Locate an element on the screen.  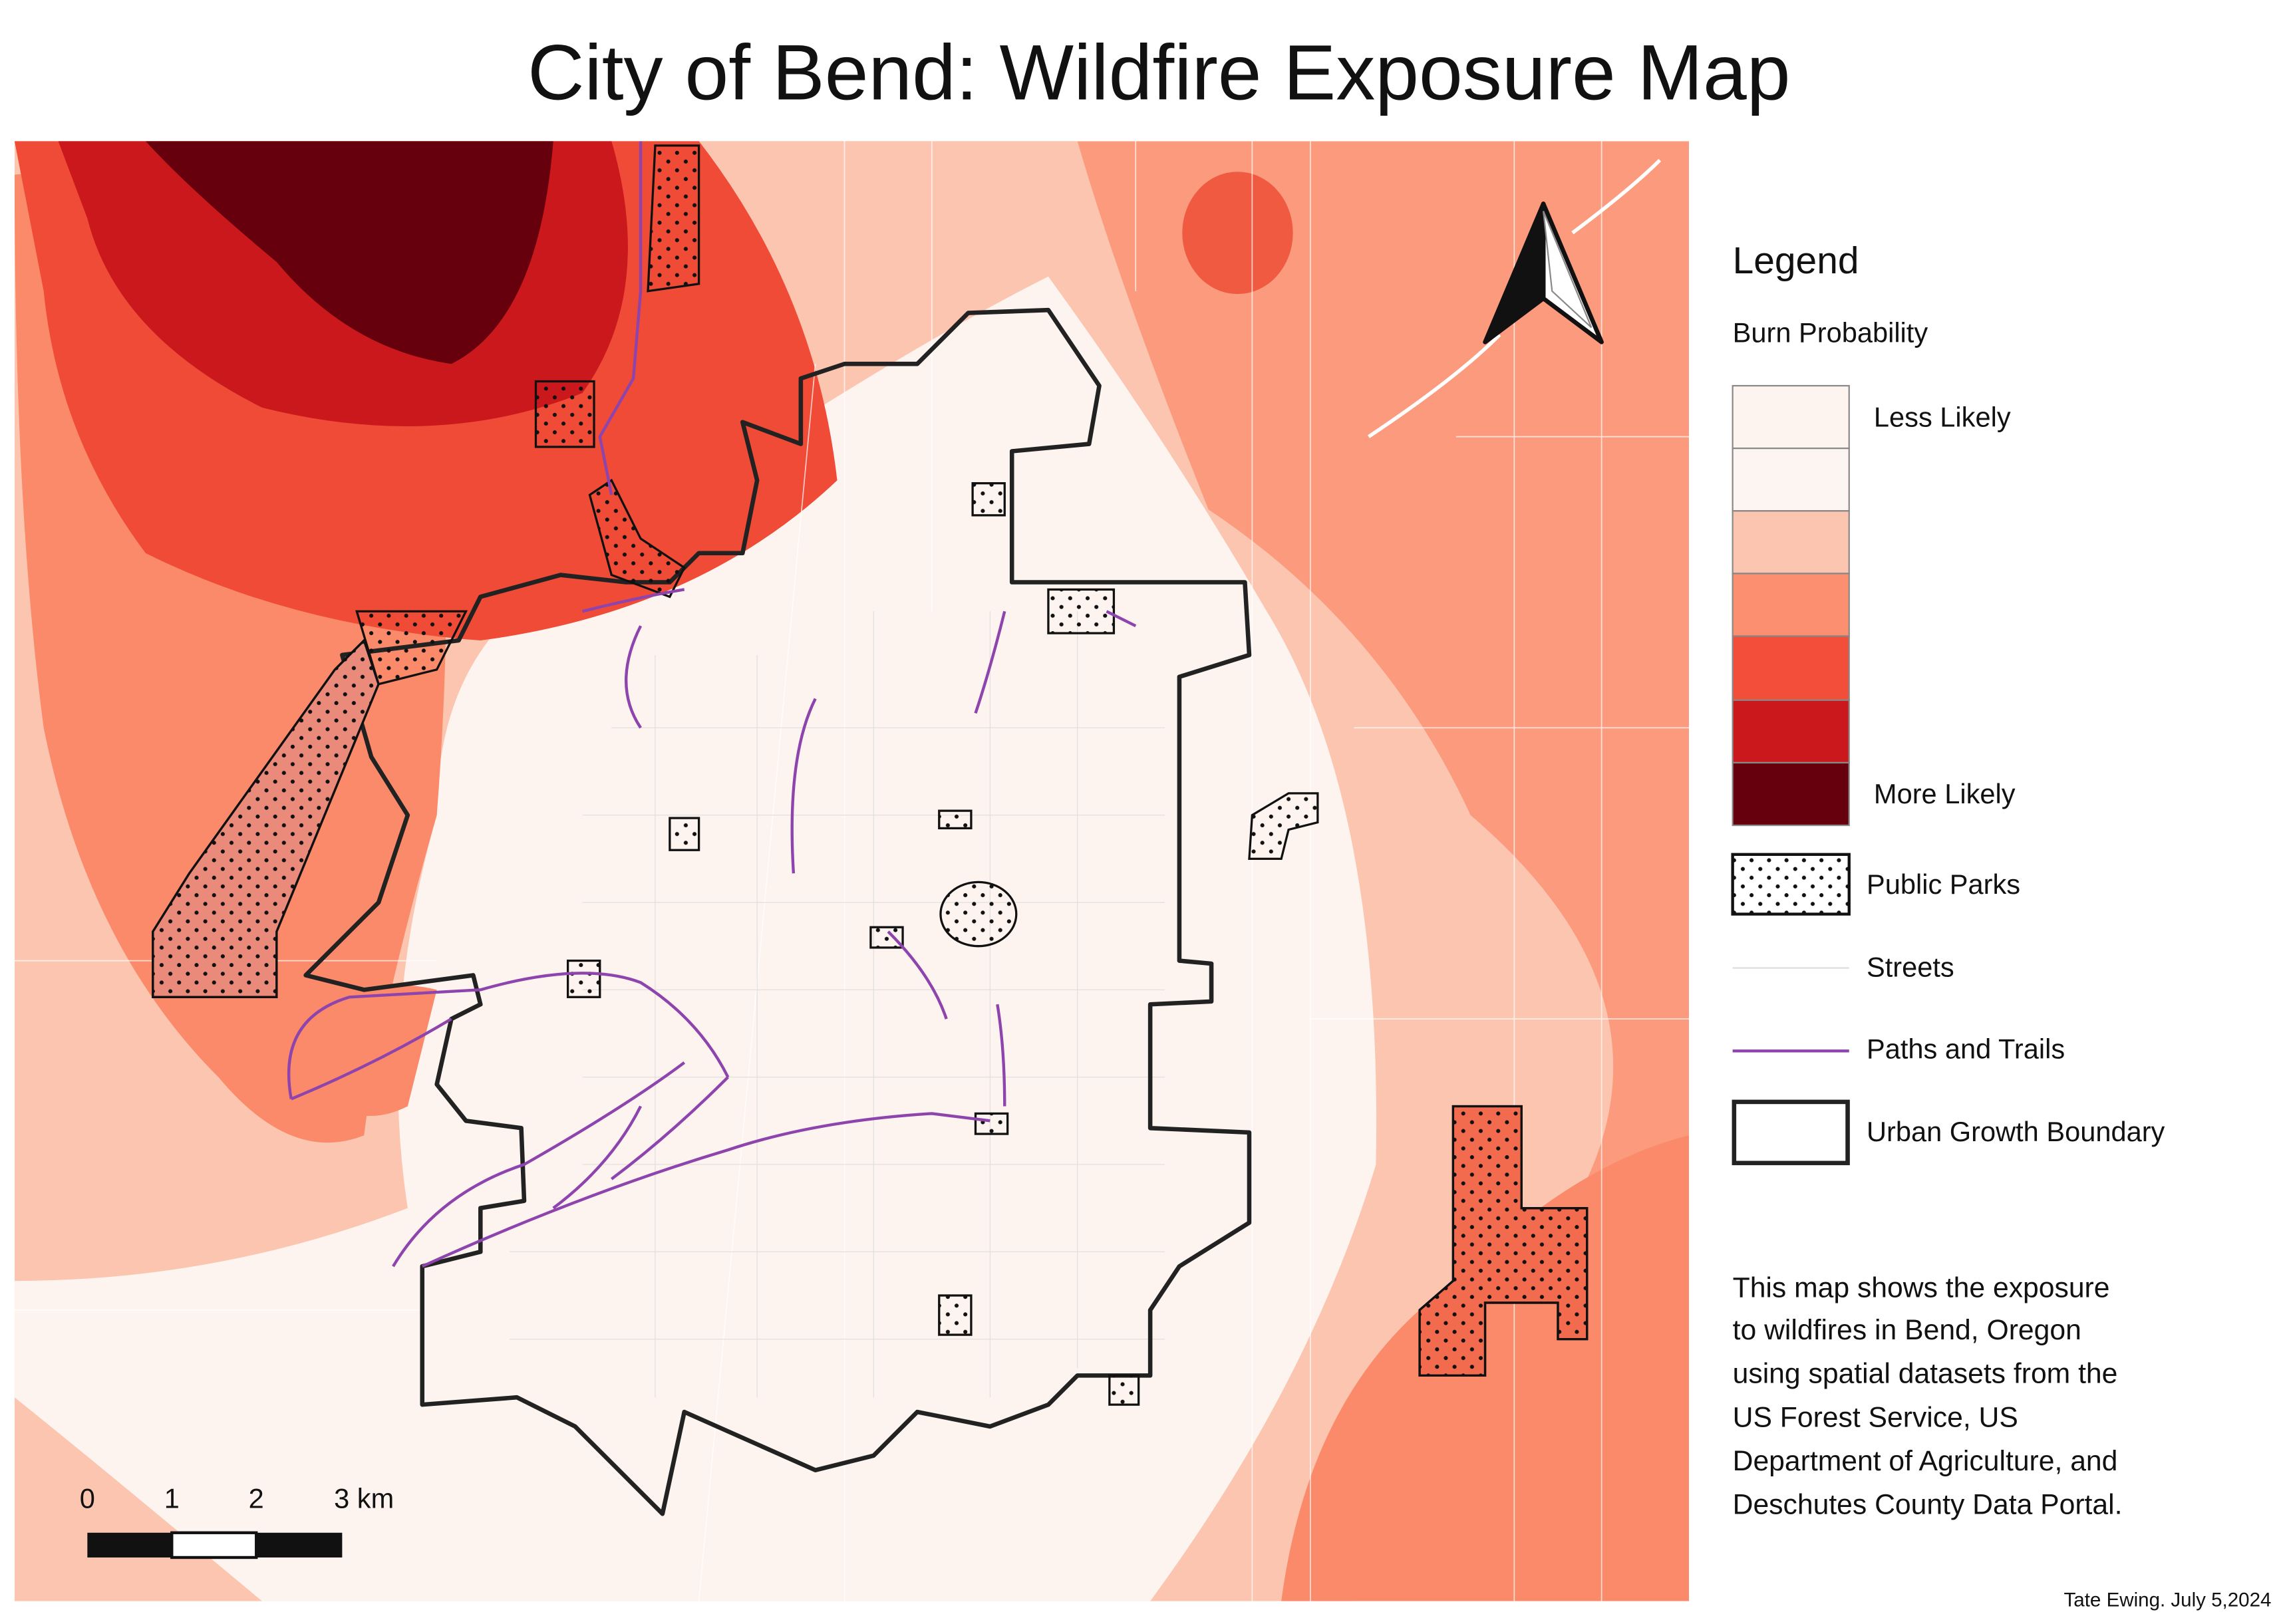
credit: Tate Ewing. July 5,2024 is located at coordinates (2168, 1600).